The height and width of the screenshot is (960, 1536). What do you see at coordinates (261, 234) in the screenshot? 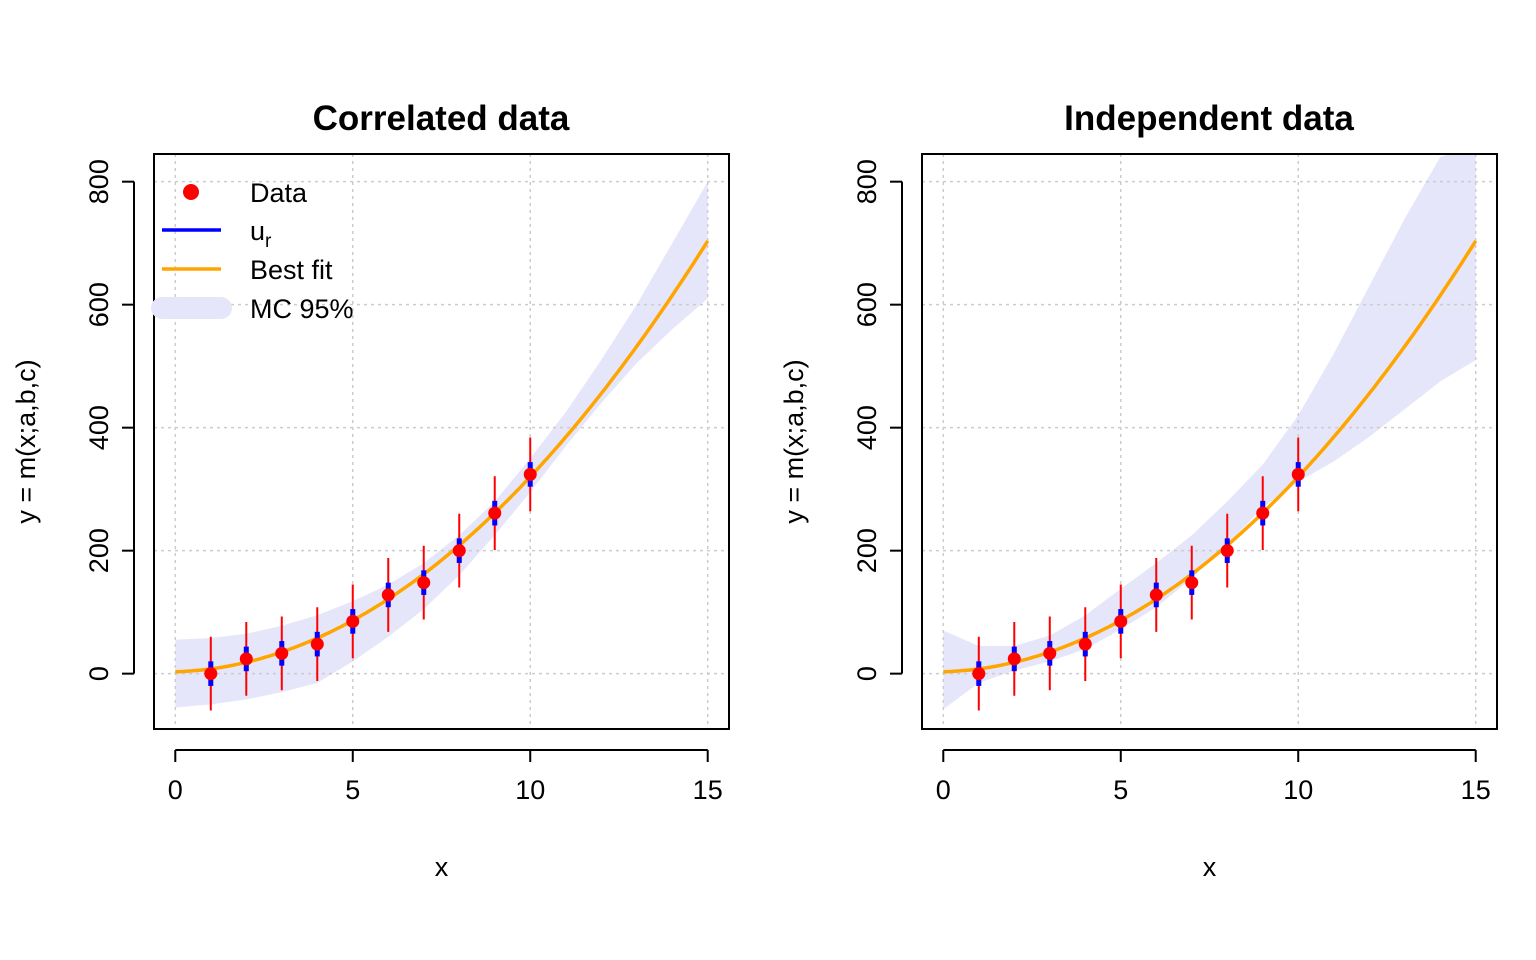
I see `legend-label: ur` at bounding box center [261, 234].